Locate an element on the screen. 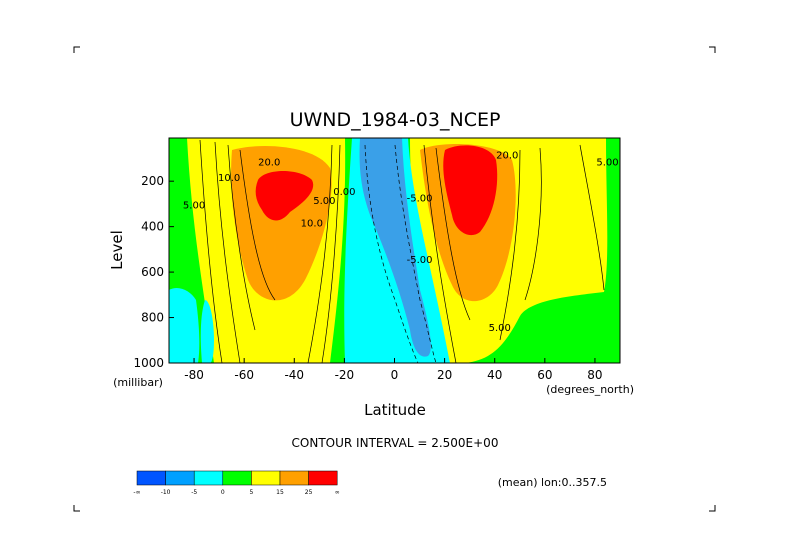 The height and width of the screenshot is (558, 789). x-axis-ticks: -80 -60 -40 -20 0 20 40 60 80 is located at coordinates (393, 370).